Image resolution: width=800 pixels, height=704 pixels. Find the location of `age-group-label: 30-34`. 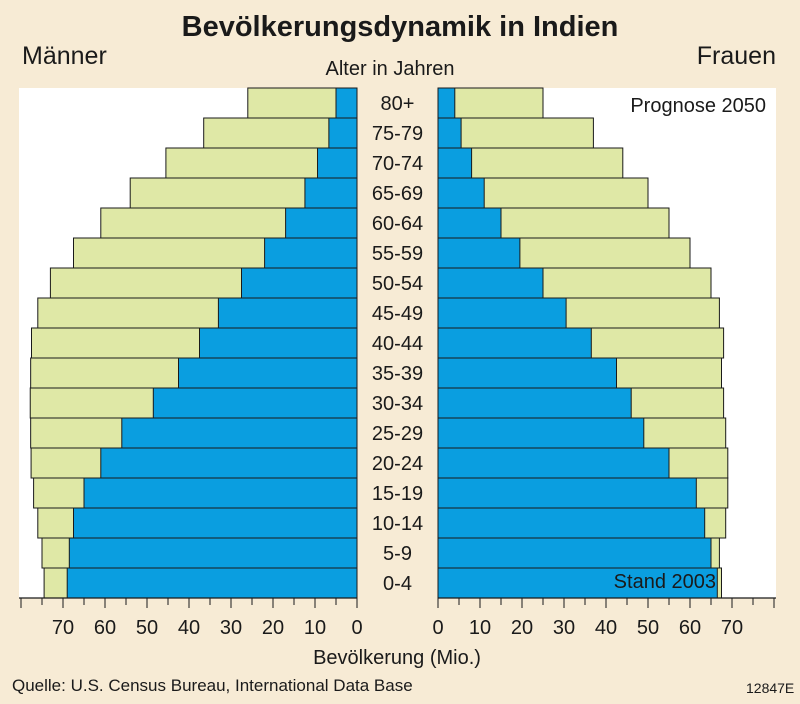

age-group-label: 30-34 is located at coordinates (397, 404).